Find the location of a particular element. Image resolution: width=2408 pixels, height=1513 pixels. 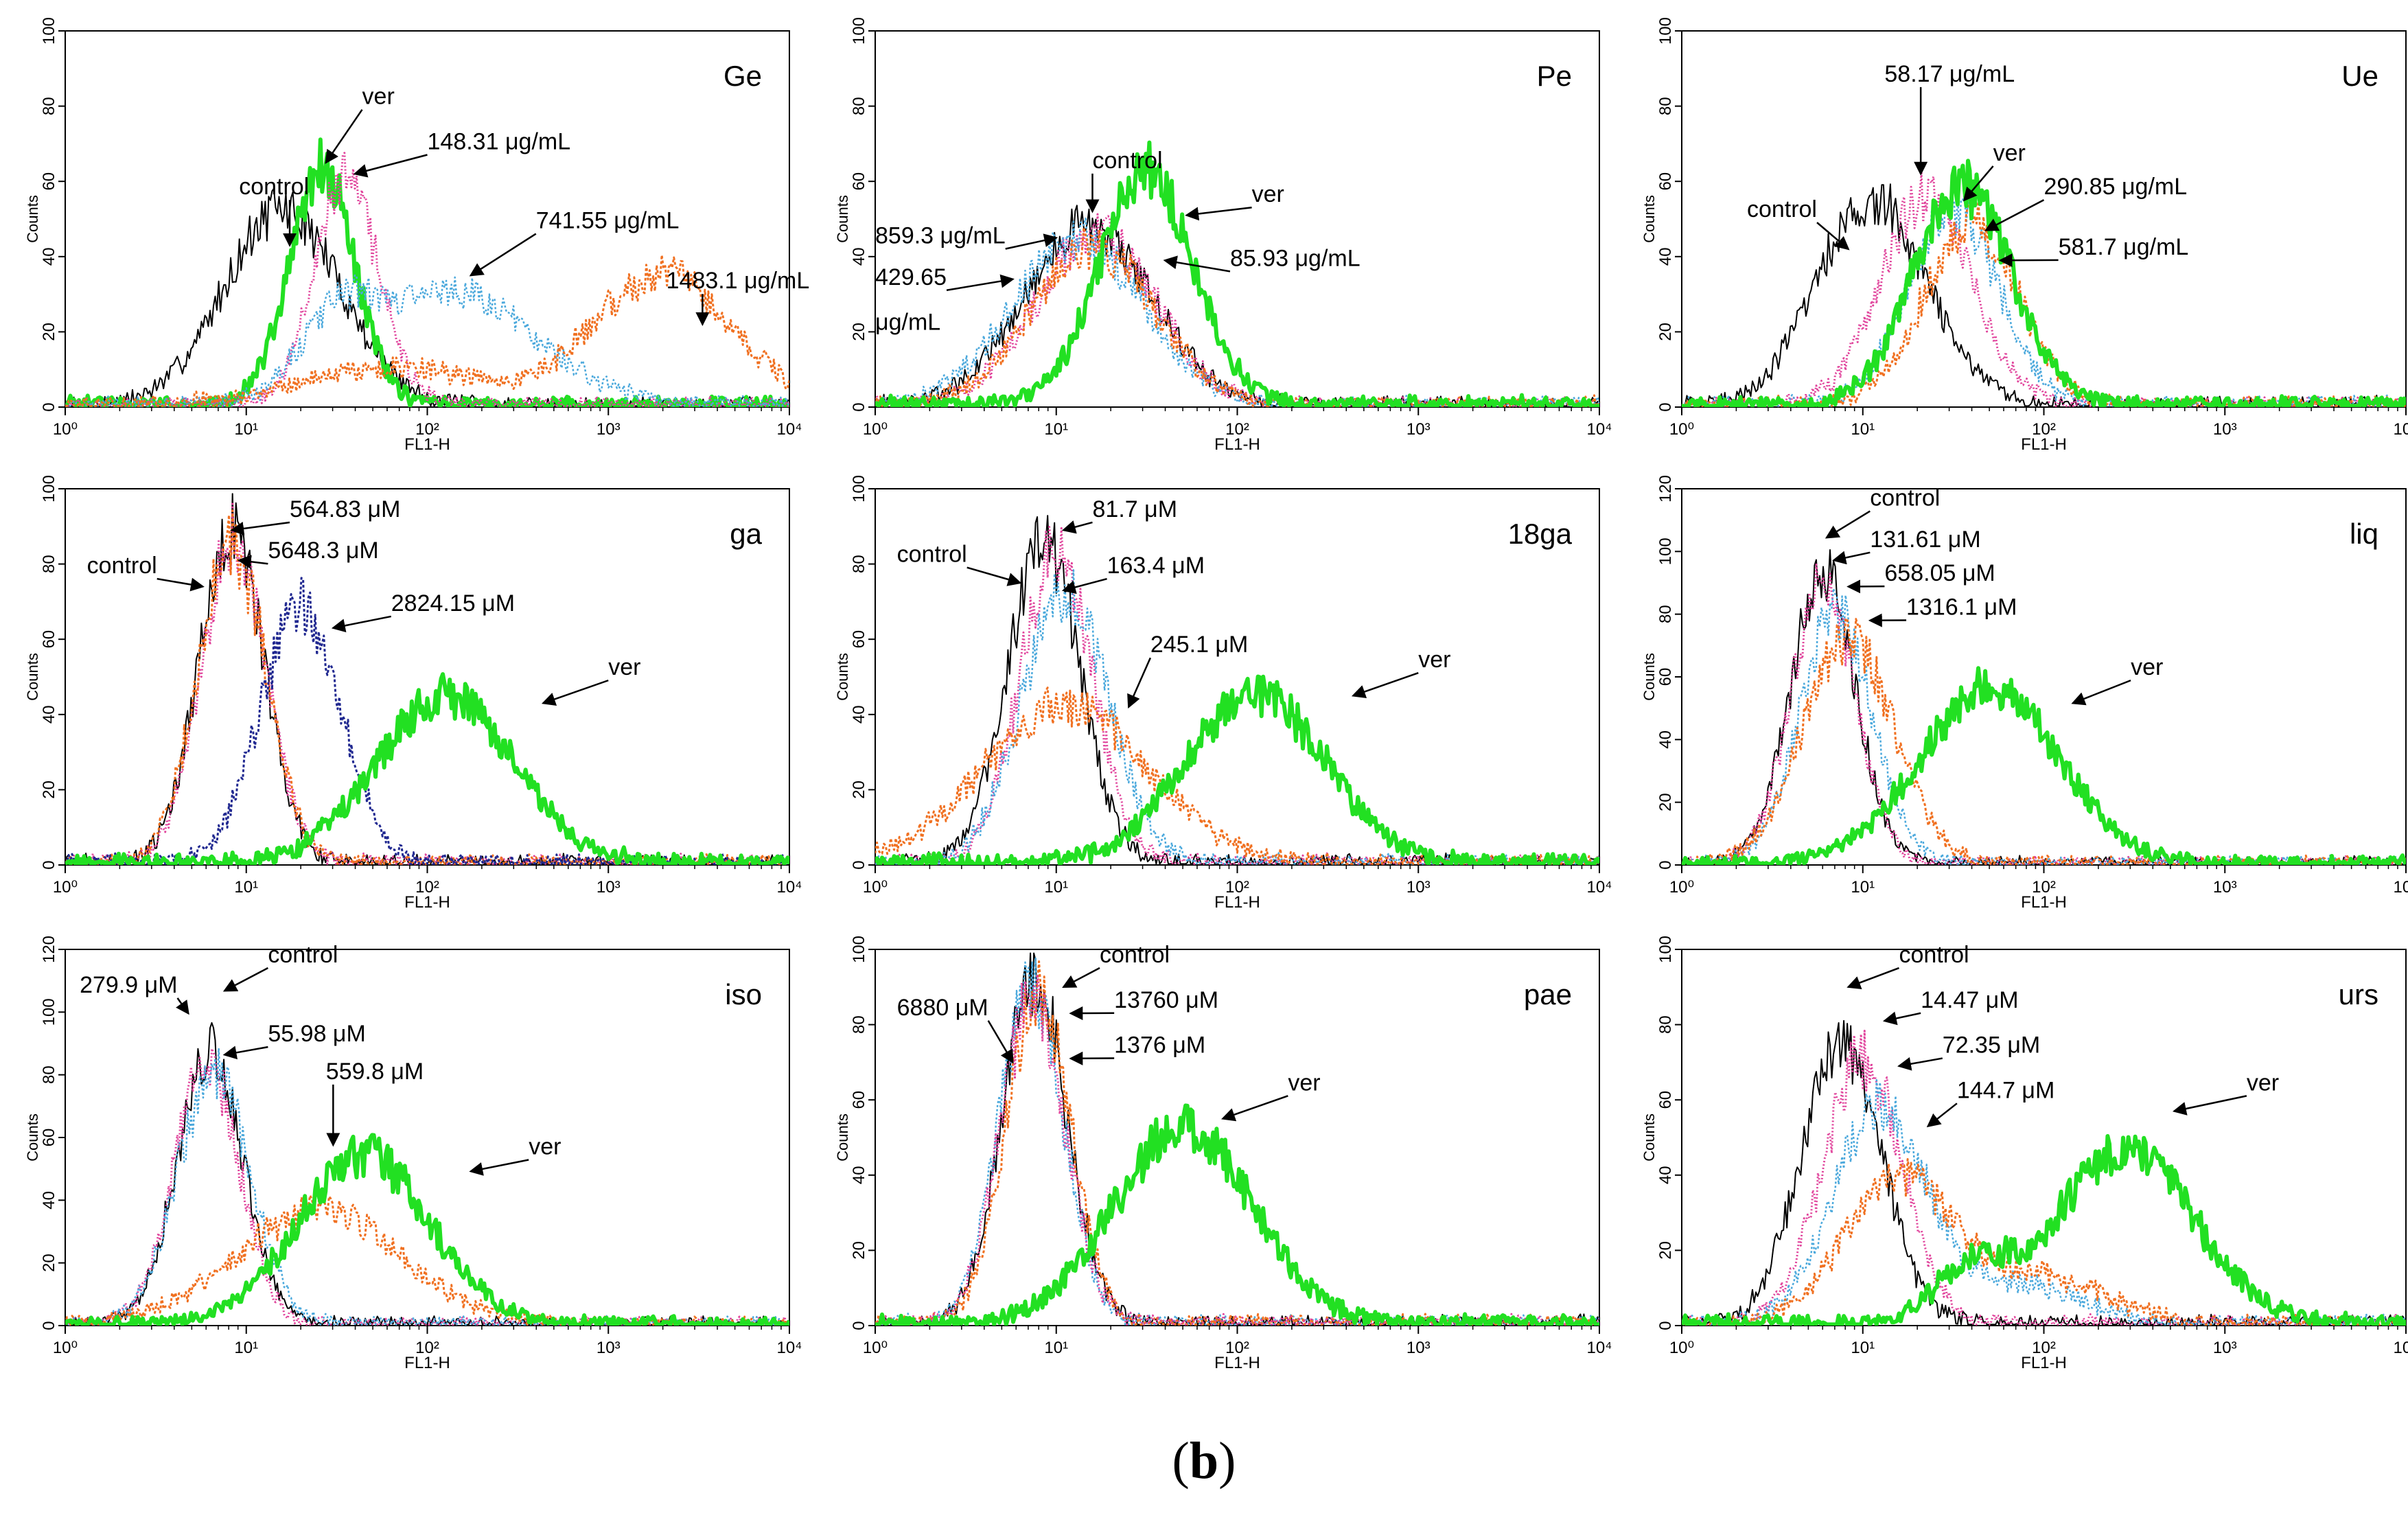

annotation-14-47-m: 14.47 μM is located at coordinates (1969, 1000).